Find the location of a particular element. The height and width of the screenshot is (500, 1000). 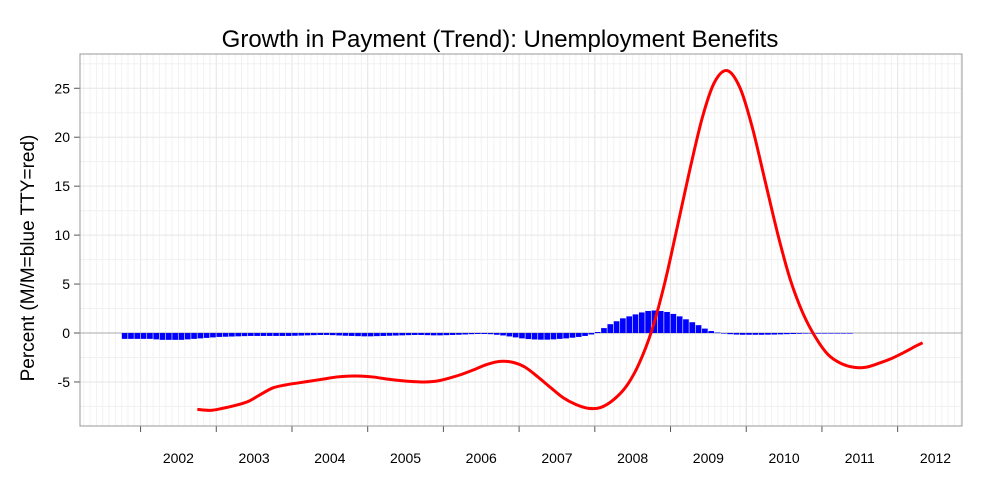

y-tick-label: -5 is located at coordinates (64, 382).